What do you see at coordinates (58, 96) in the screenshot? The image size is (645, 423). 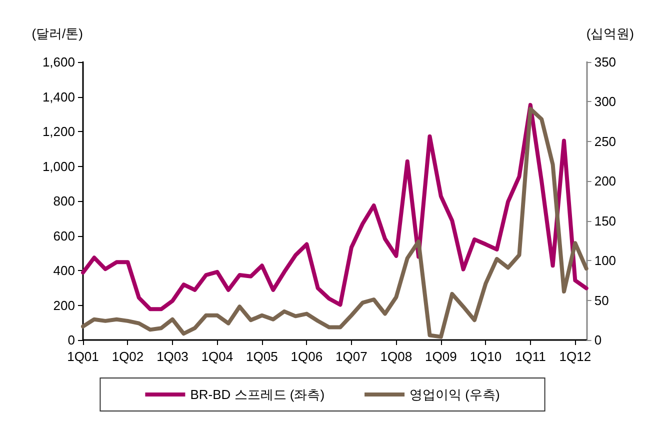 I see `y-tick-label: 1,400` at bounding box center [58, 96].